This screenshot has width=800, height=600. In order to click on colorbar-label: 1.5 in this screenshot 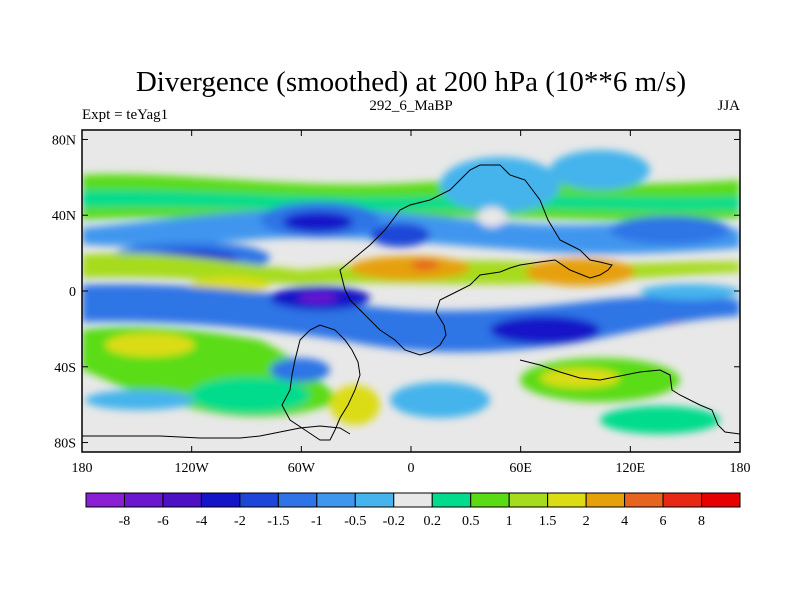, I will do `click(548, 521)`.